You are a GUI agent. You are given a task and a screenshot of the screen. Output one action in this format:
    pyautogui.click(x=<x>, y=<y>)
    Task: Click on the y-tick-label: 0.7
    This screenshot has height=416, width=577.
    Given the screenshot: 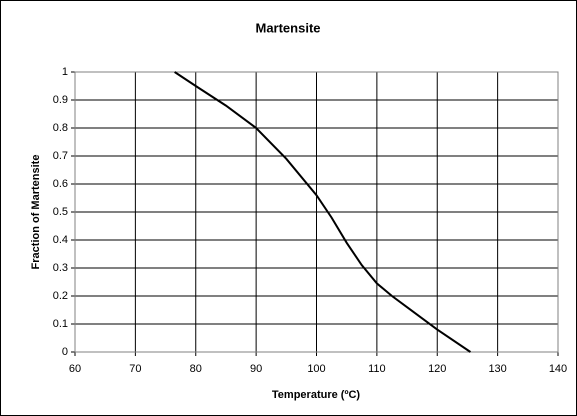 What is the action you would take?
    pyautogui.click(x=60, y=156)
    